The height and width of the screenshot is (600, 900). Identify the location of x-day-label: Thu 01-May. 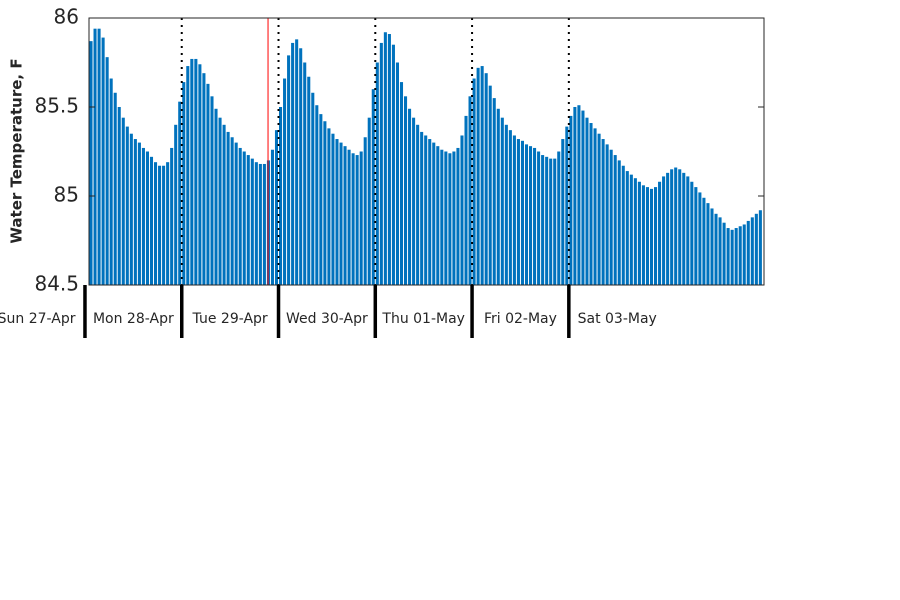
(423, 319).